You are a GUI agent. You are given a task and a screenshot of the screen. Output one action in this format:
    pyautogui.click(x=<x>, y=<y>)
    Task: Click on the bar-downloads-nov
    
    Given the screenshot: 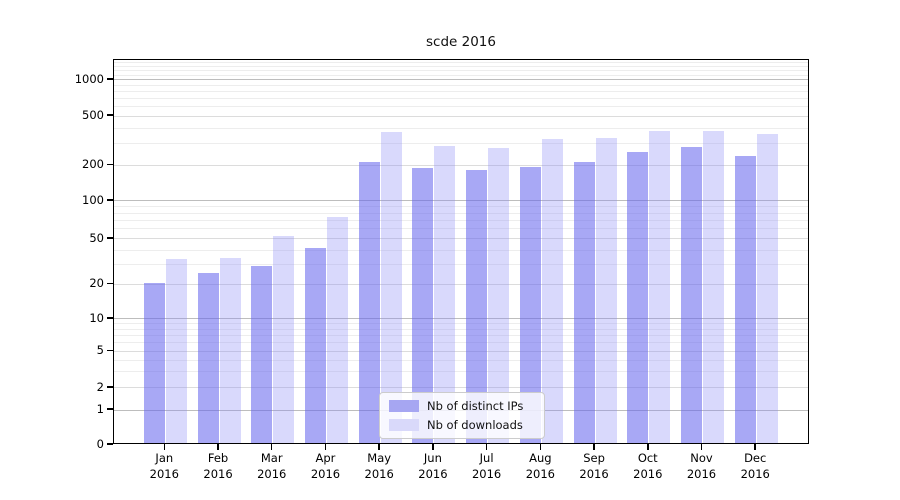 What is the action you would take?
    pyautogui.click(x=713, y=286)
    